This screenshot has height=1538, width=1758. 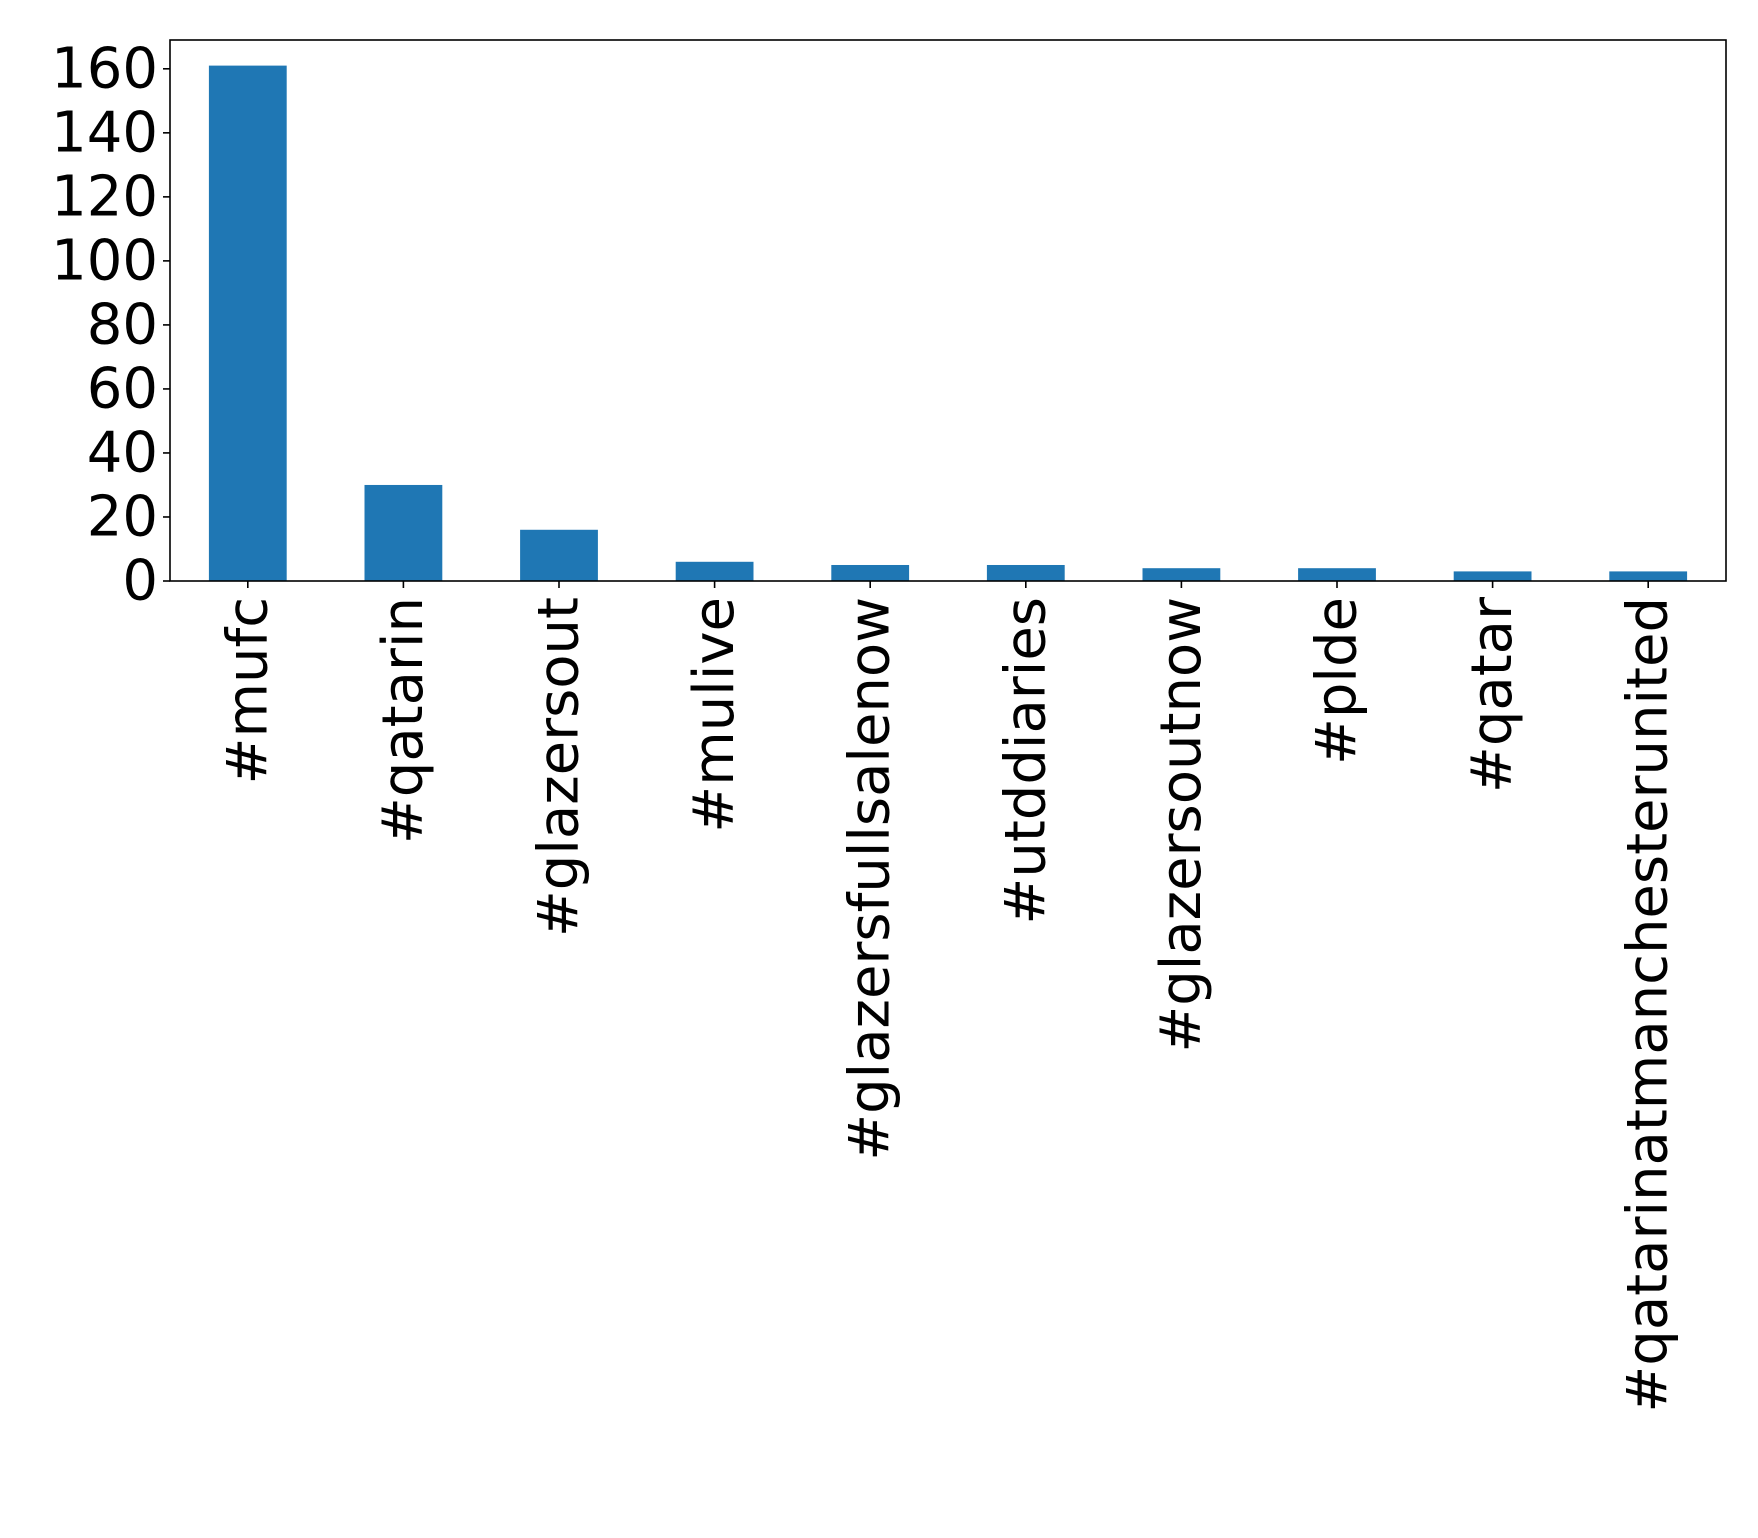 What do you see at coordinates (714, 715) in the screenshot?
I see `x-tick-label: #mulive` at bounding box center [714, 715].